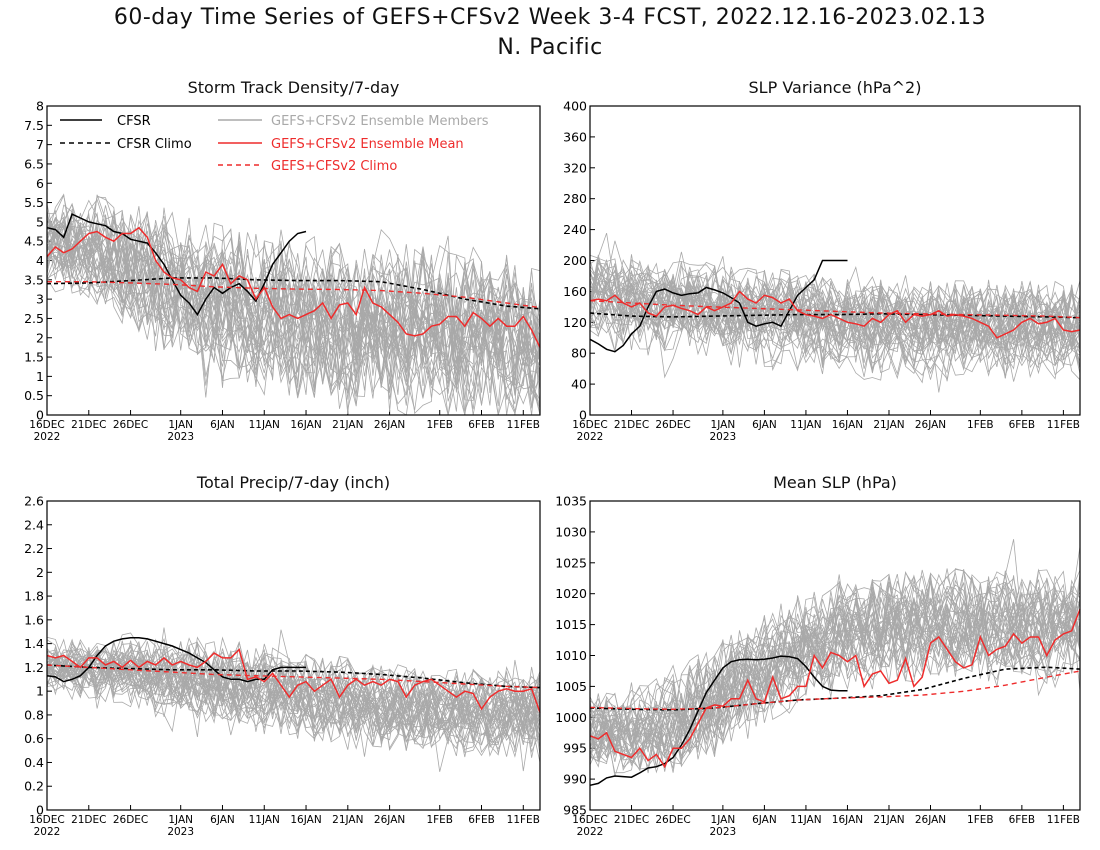  Describe the element at coordinates (575, 260) in the screenshot. I see `y-tick-label: 200` at that location.